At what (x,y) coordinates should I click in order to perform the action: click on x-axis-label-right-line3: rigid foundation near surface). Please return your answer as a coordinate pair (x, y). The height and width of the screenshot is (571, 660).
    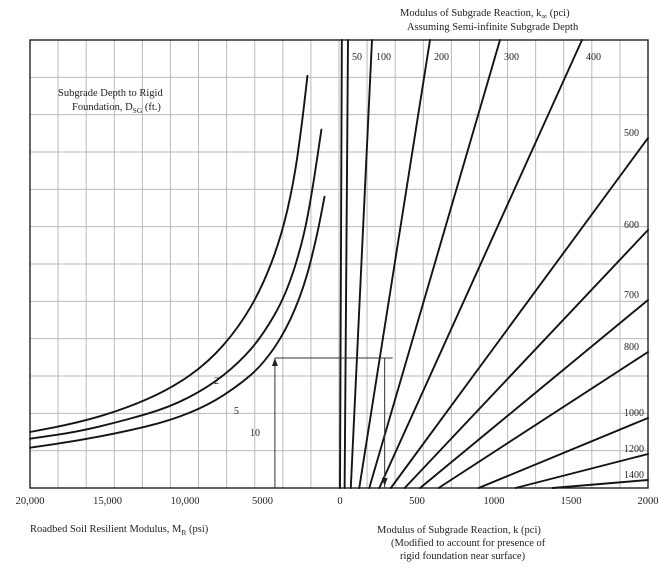
    Looking at the image, I should click on (463, 556).